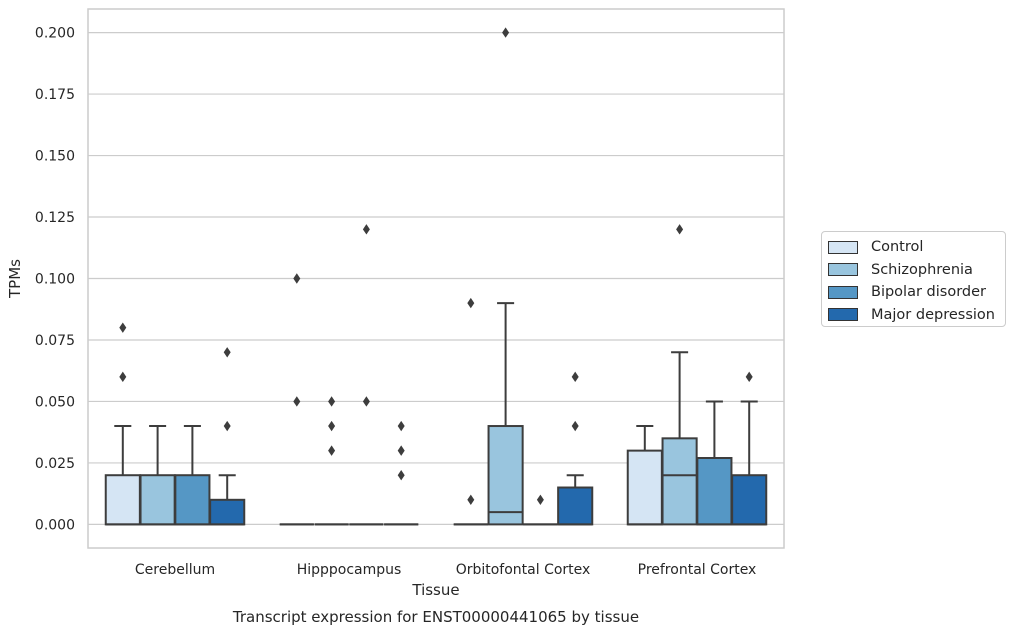 This screenshot has width=1017, height=634. What do you see at coordinates (697, 570) in the screenshot?
I see `x-tick-label: Prefrontal Cortex` at bounding box center [697, 570].